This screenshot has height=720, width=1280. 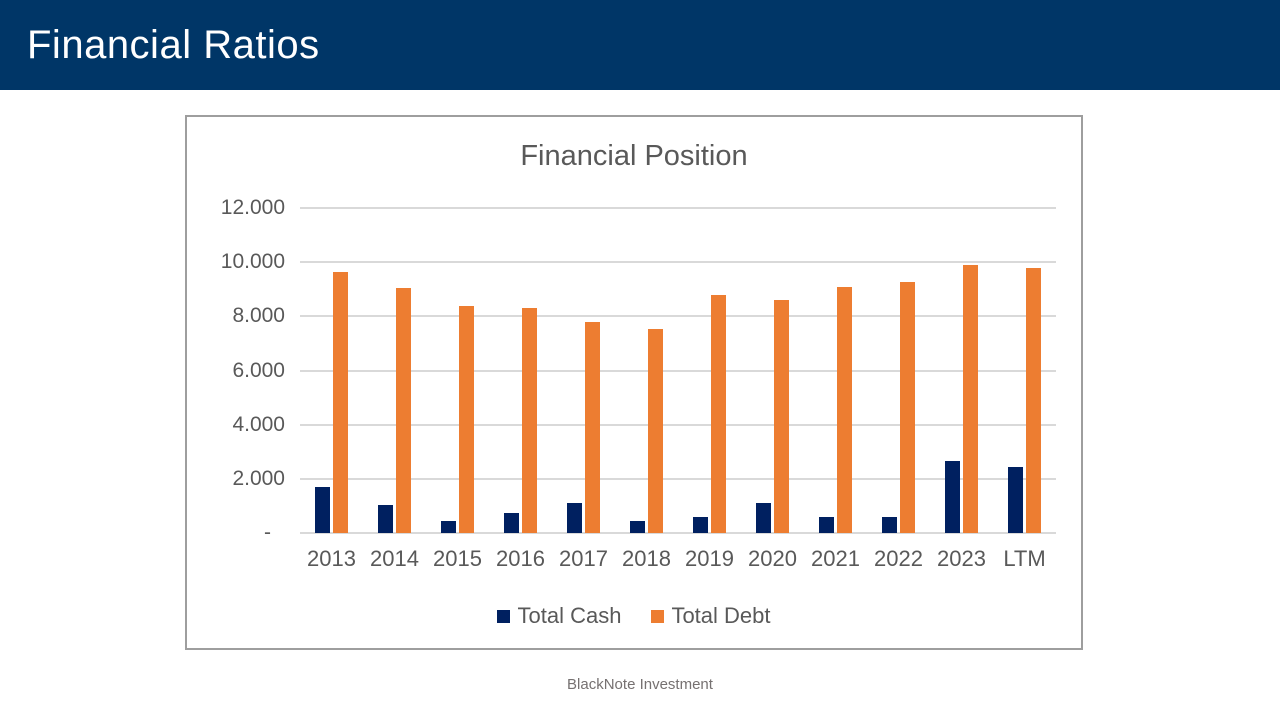 I want to click on legend-label: Total Debt, so click(x=721, y=615).